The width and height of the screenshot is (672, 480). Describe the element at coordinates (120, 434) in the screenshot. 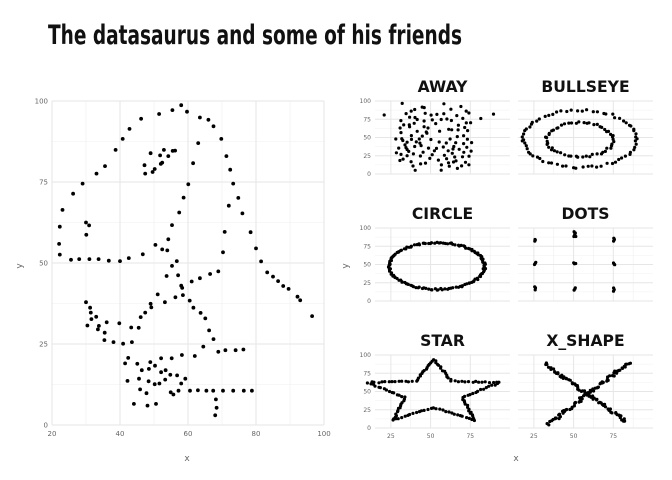

I see `x-tick-label: 40` at that location.